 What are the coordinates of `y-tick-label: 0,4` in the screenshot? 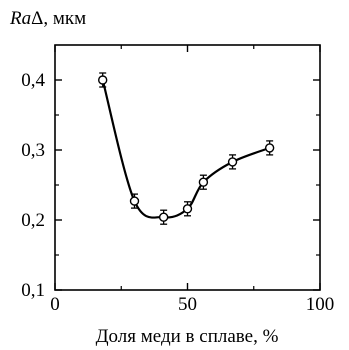 It's located at (33, 80).